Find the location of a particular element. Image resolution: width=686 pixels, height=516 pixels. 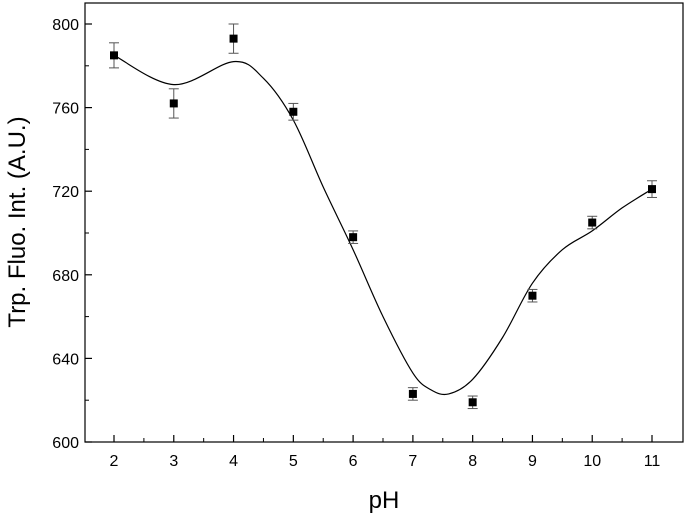

x-tick-label: 9 is located at coordinates (532, 461).